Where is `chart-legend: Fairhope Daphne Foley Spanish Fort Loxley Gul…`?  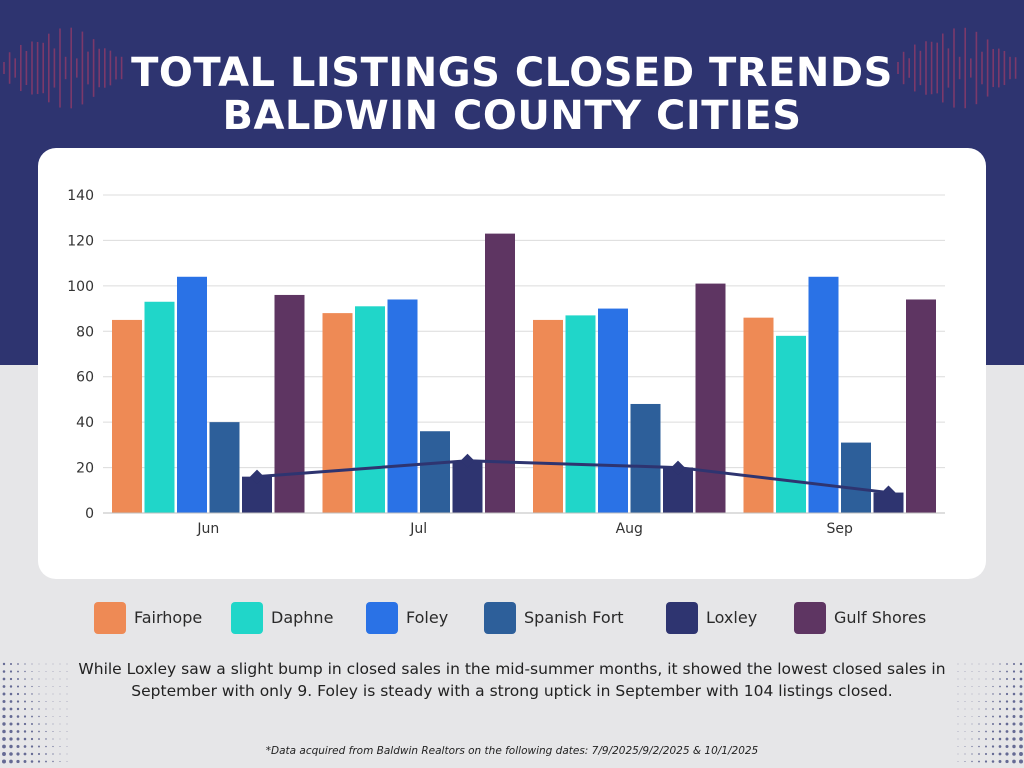 chart-legend: Fairhope Daphne Foley Spanish Fort Loxley Gul… is located at coordinates (512, 620).